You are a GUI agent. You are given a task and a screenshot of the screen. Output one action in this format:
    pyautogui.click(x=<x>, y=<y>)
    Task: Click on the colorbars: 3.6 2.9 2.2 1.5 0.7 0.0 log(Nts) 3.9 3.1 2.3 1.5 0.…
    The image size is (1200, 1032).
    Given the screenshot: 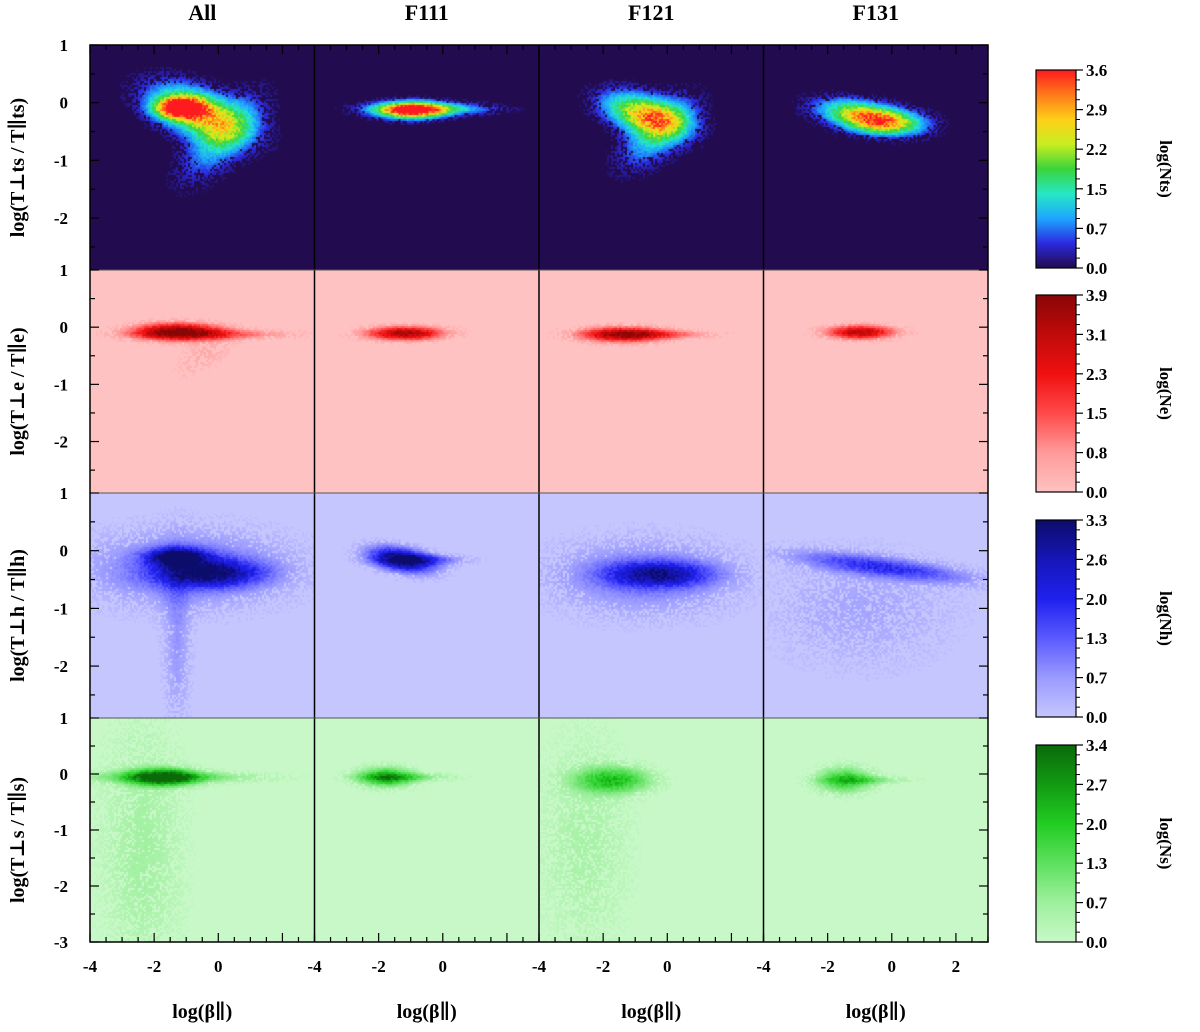 What is the action you would take?
    pyautogui.click(x=1105, y=506)
    